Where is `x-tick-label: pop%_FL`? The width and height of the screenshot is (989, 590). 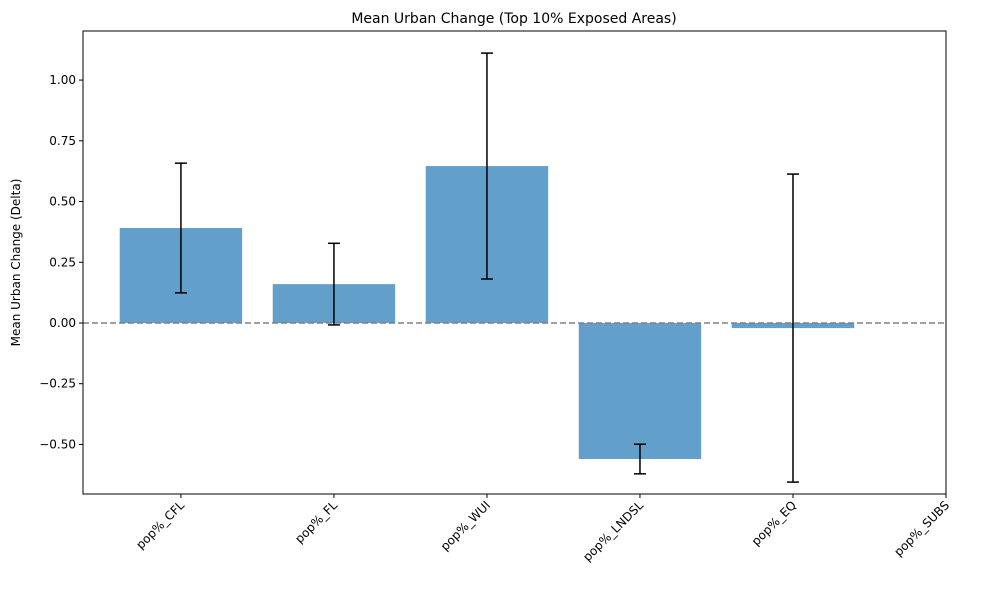
x-tick-label: pop%_FL is located at coordinates (316, 522).